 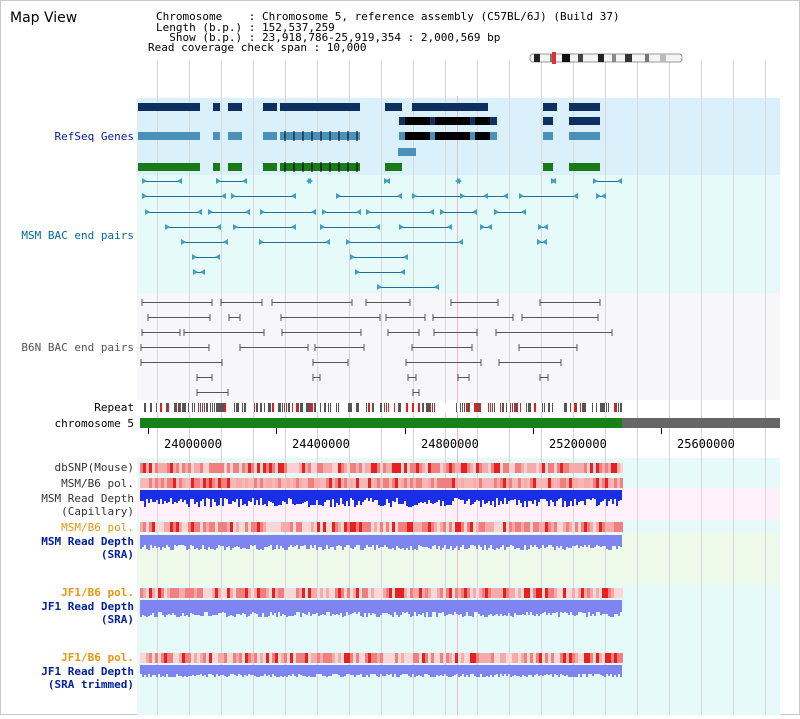 I want to click on track-label-jf1-b6-pol-1: JF1/B6 pol., so click(x=97, y=592).